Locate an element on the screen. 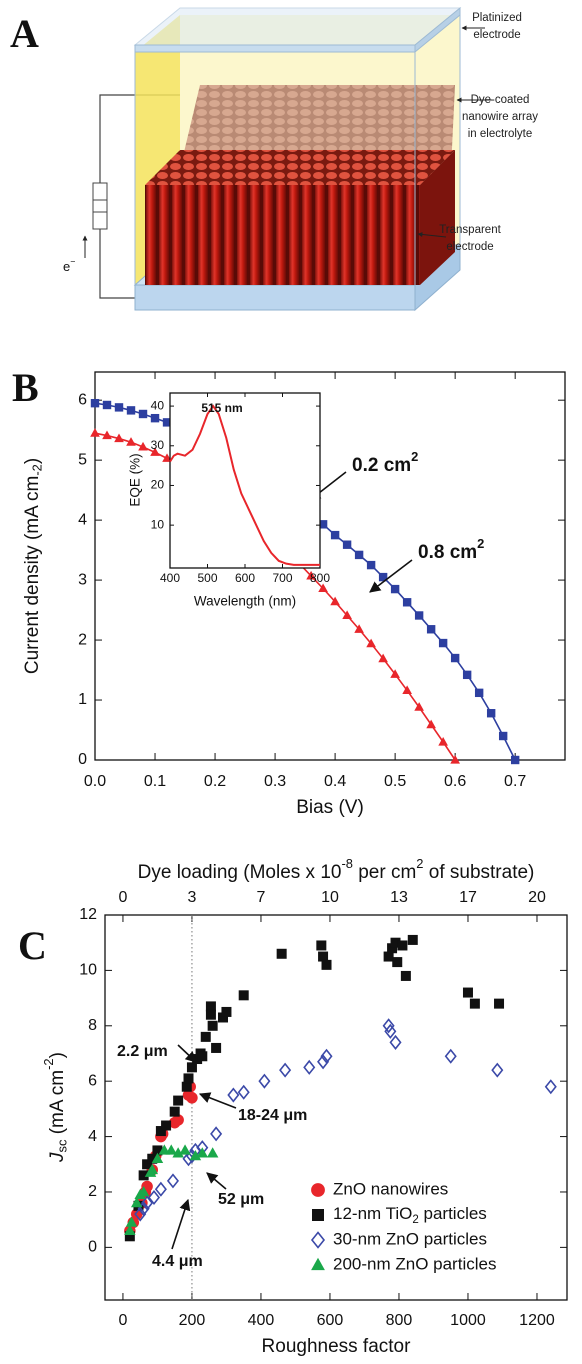  x2-tick-label: 0 is located at coordinates (122, 897).